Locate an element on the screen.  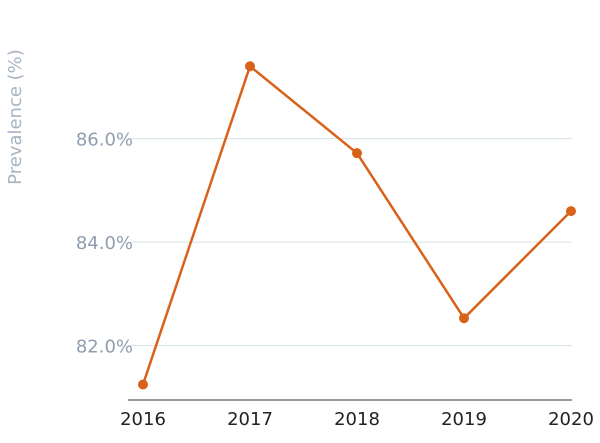
y-axis-title: Prevalence (%) is located at coordinates (15, 117).